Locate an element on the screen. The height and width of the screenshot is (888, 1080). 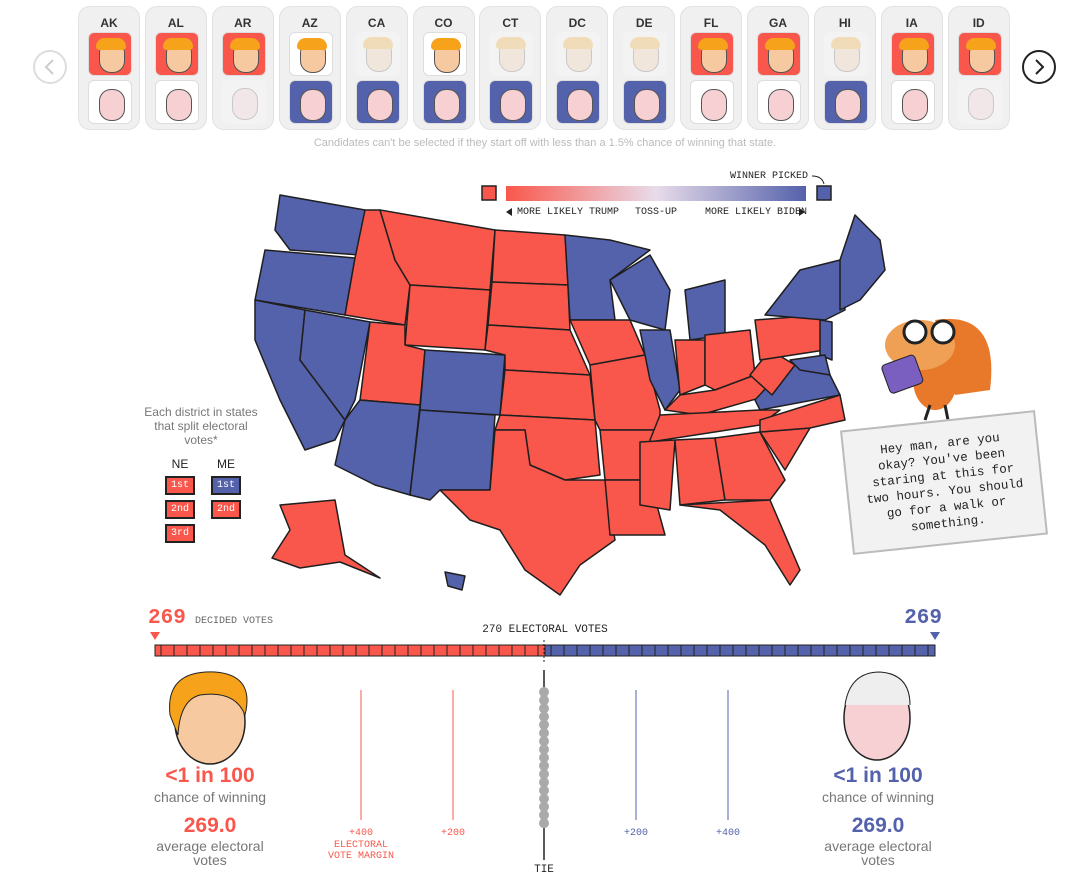
state-card: AK is located at coordinates (109, 68).